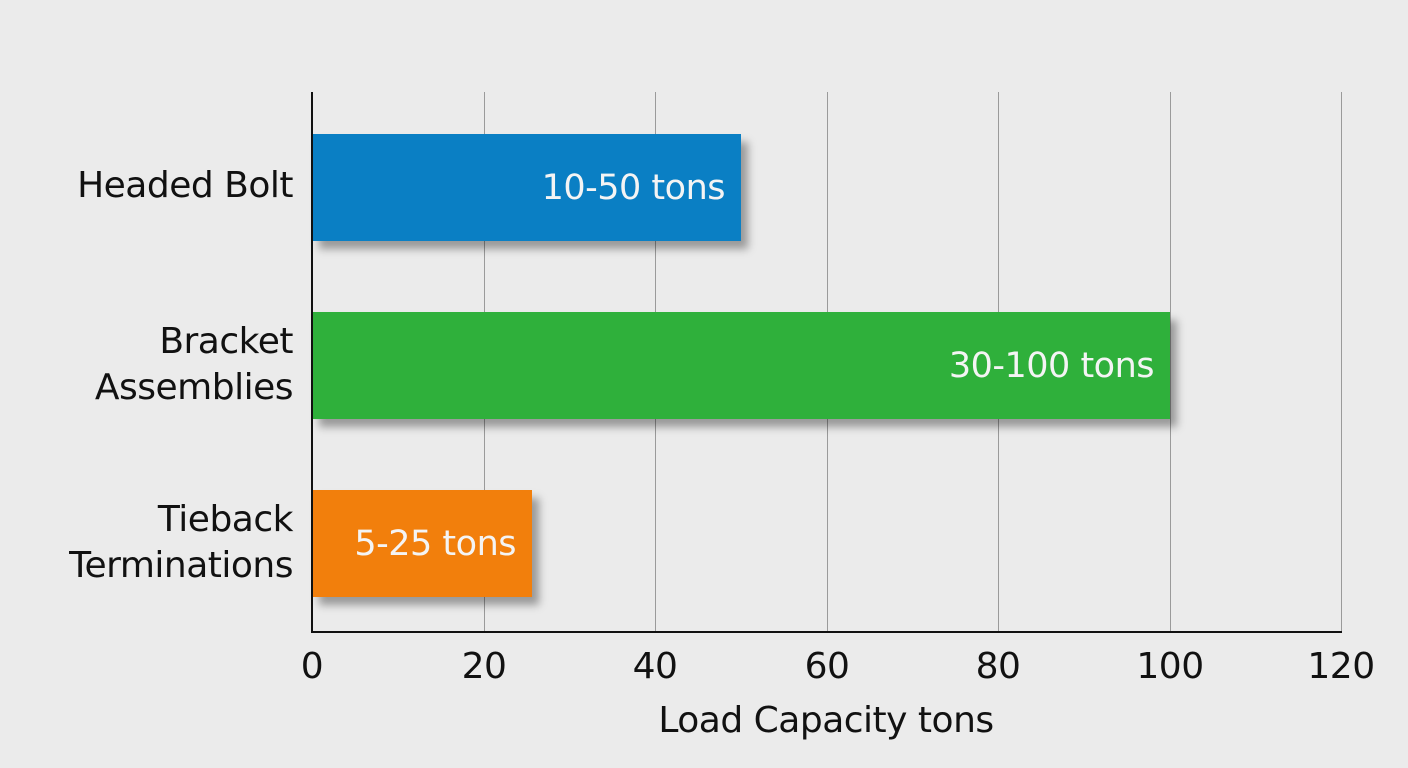 The image size is (1408, 768). I want to click on x-axis-title: Load Capacity tons, so click(826, 720).